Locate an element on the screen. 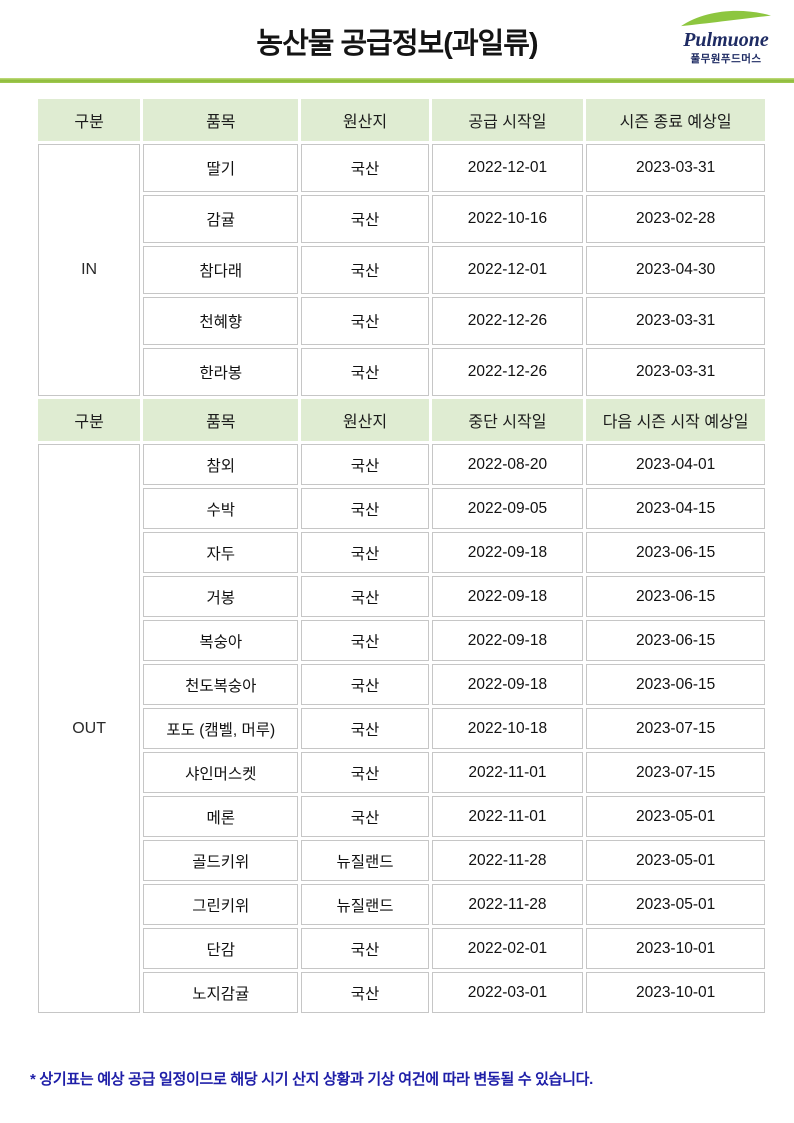 The height and width of the screenshot is (1123, 794). start-date-cell: 2022-08-20 is located at coordinates (507, 464).